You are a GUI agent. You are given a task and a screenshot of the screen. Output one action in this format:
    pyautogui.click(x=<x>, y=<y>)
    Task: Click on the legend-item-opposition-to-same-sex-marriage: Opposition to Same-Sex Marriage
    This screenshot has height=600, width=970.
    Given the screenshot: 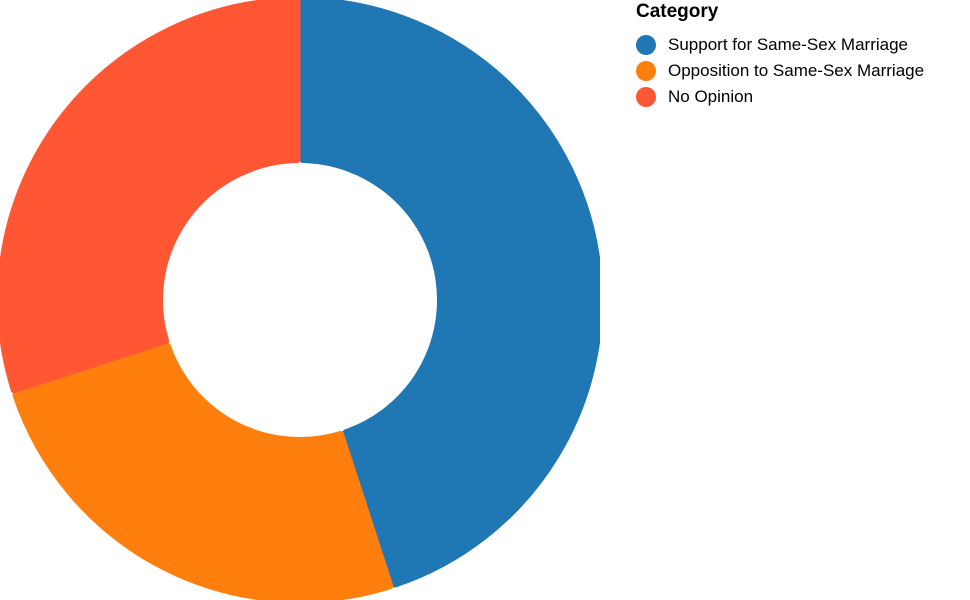 What is the action you would take?
    pyautogui.click(x=780, y=71)
    